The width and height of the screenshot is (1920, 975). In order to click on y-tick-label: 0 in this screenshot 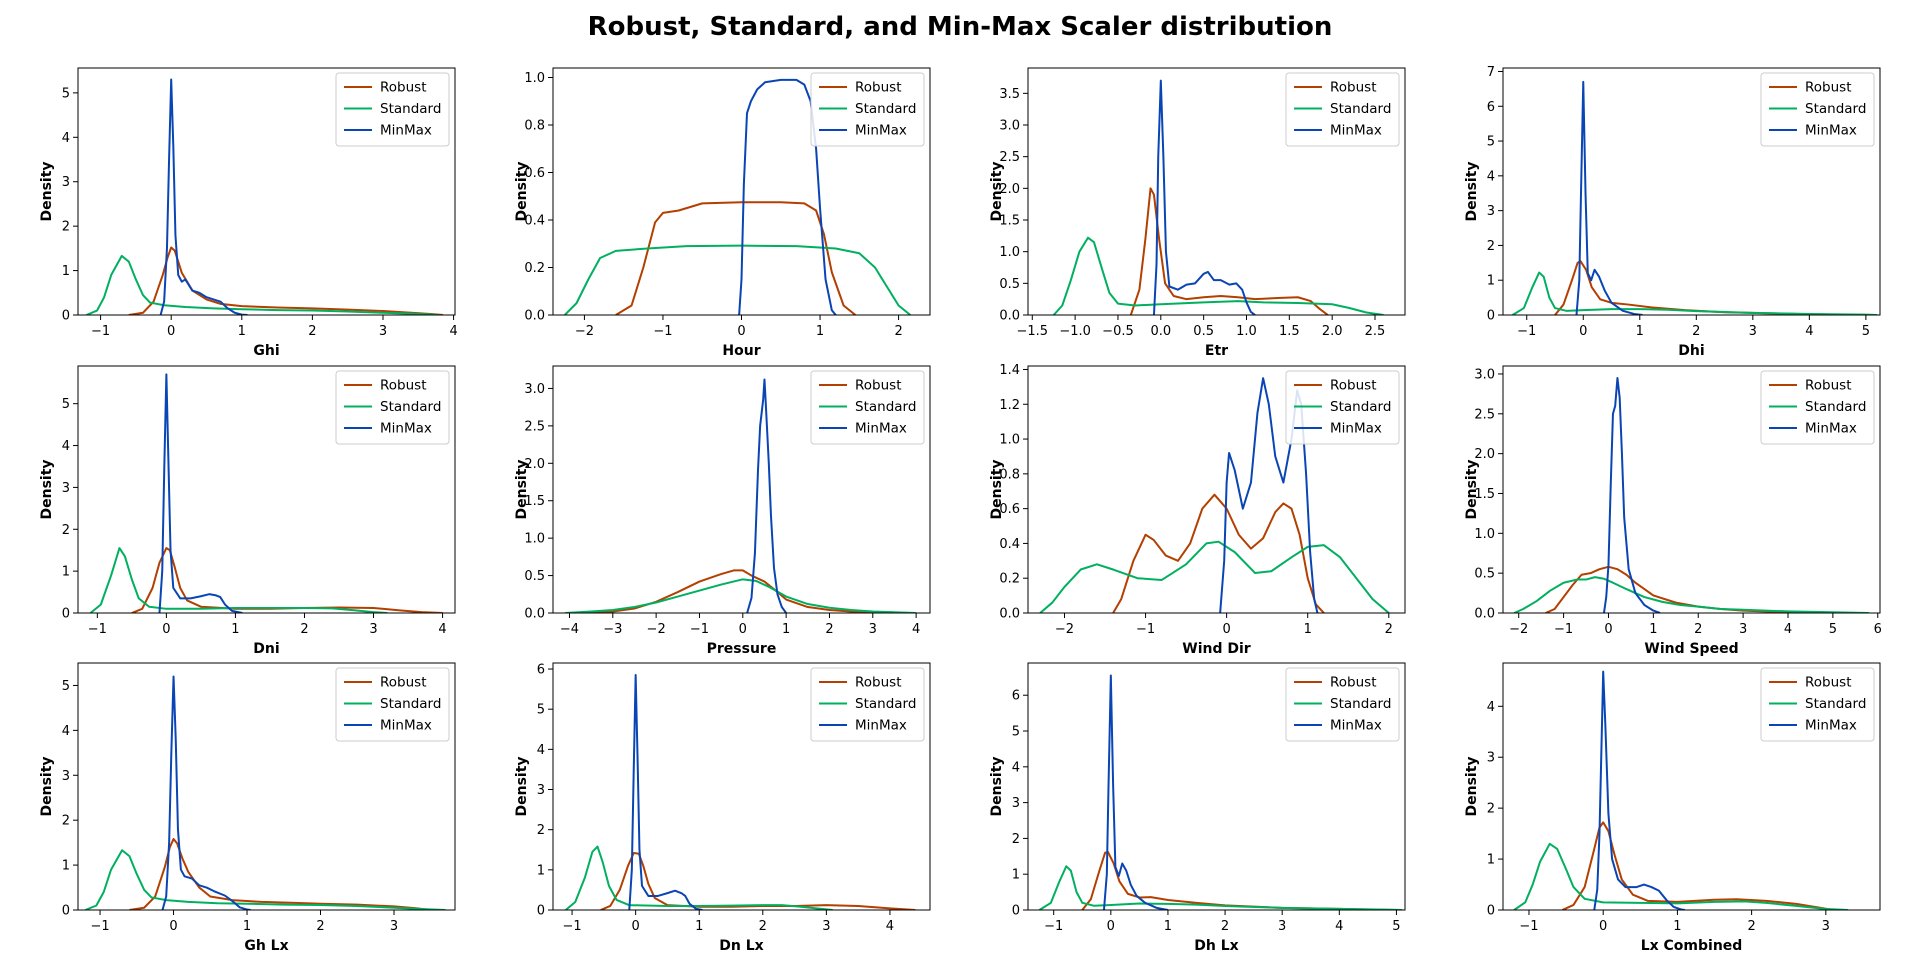, I will do `click(66, 911)`.